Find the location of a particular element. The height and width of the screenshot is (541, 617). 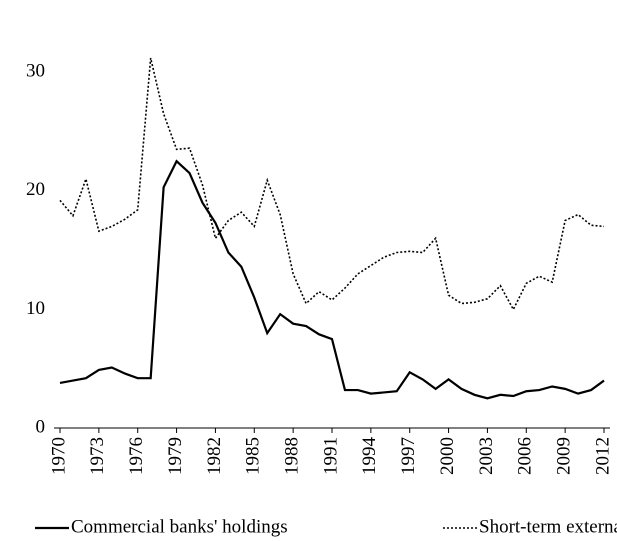

y-tick-label: 30 is located at coordinates (35, 71).